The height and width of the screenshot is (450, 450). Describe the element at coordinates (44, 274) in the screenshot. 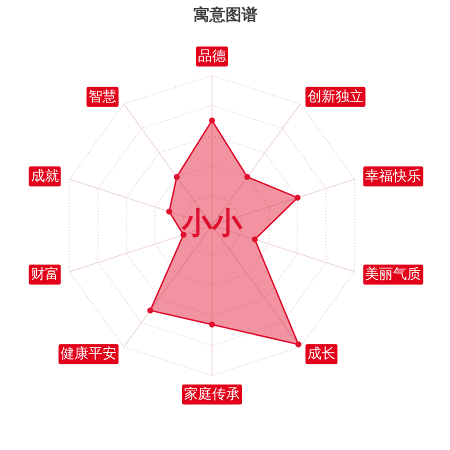

I see `spoke-label: 财富` at that location.